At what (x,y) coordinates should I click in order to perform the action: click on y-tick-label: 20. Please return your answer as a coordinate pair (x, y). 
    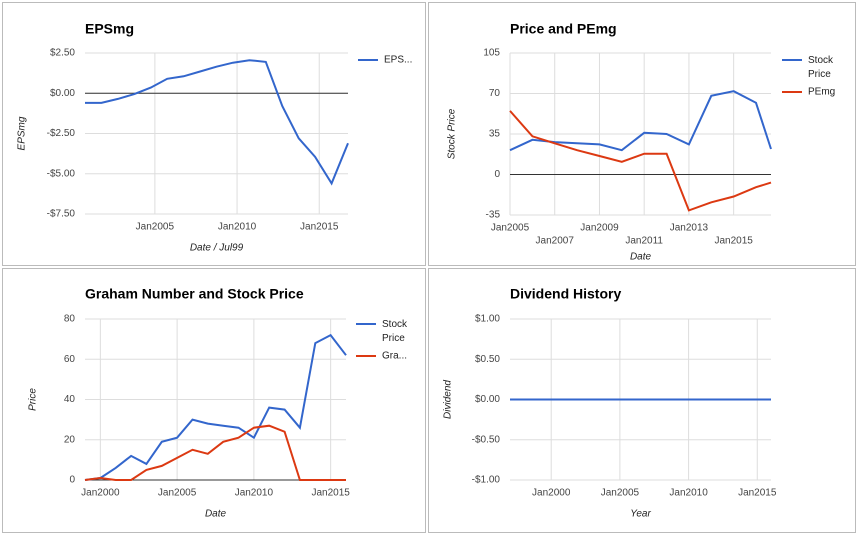
    Looking at the image, I should click on (70, 439).